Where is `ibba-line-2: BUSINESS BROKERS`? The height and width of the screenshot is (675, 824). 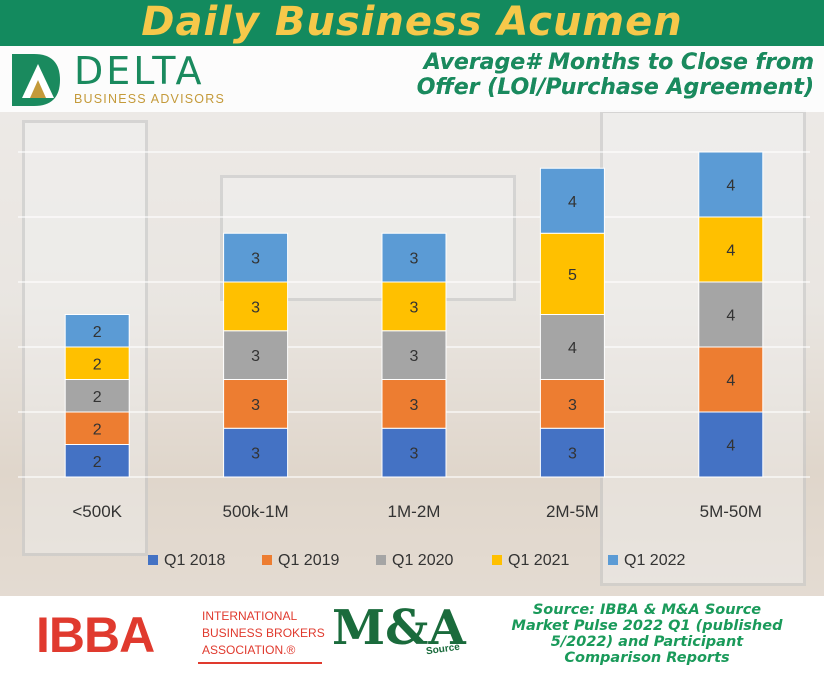
ibba-line-2: BUSINESS BROKERS is located at coordinates (263, 633).